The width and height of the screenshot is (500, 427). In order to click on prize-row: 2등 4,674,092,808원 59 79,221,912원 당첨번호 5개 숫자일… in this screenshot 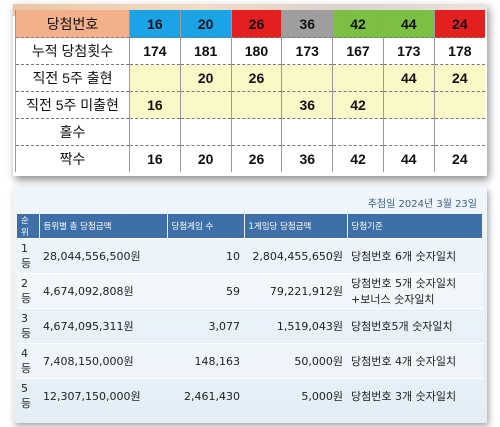, I will do `click(250, 291)`.